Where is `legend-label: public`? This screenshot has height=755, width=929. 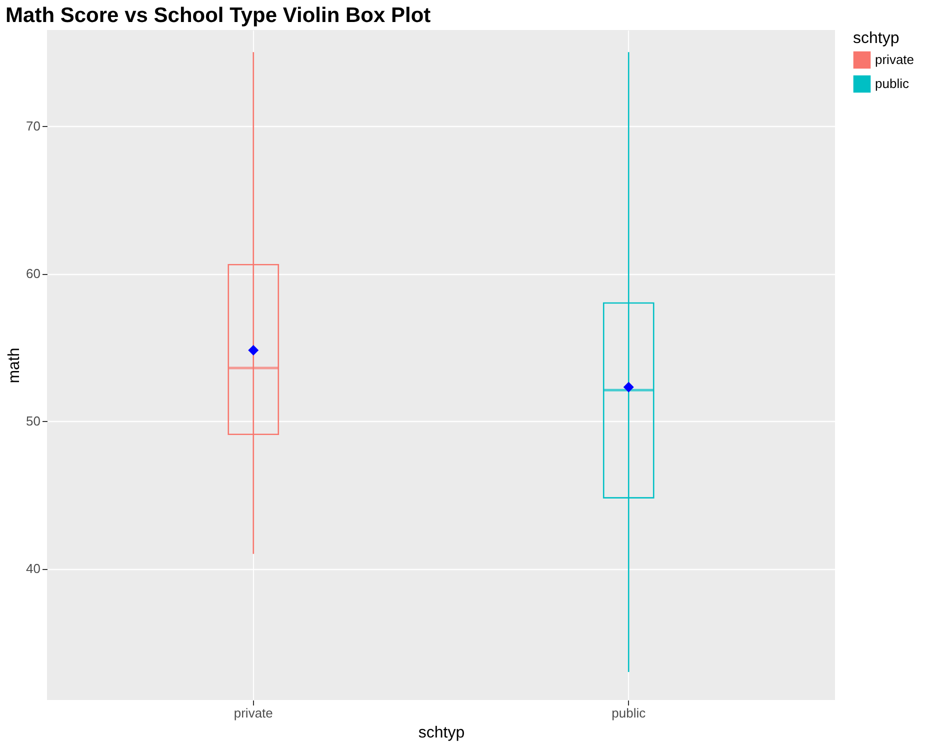 legend-label: public is located at coordinates (892, 83).